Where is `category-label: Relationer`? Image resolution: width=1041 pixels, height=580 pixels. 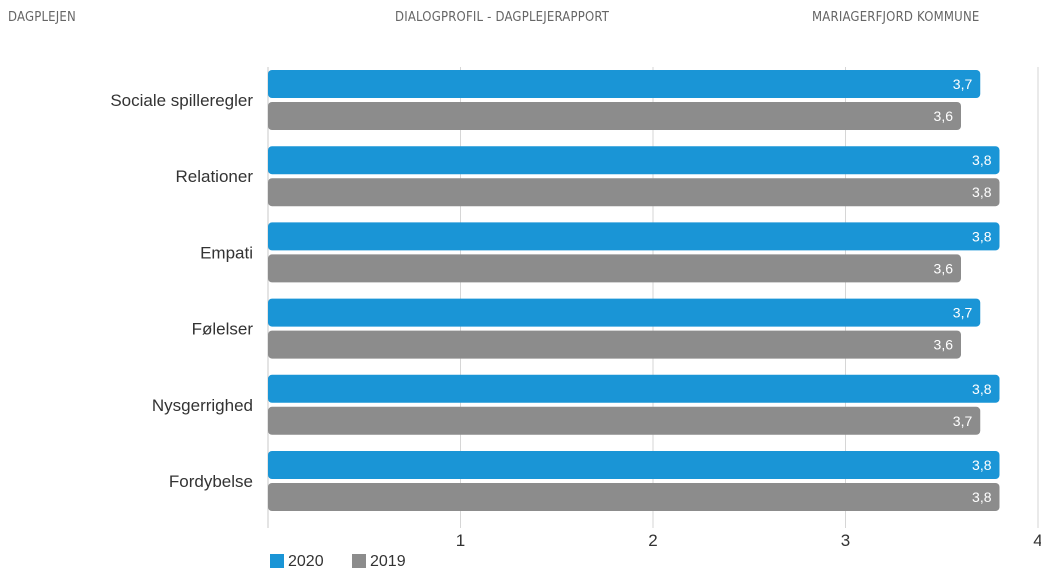
category-label: Relationer is located at coordinates (215, 176).